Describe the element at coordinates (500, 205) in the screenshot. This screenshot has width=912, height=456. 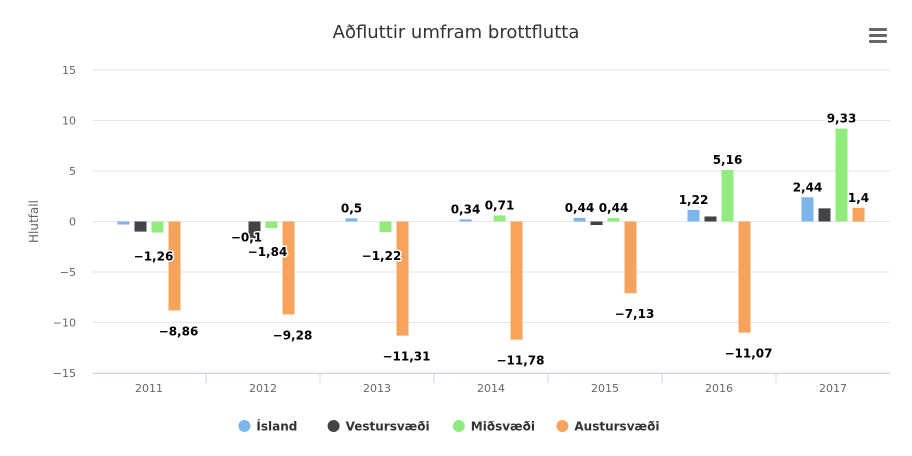
I see `data-label: 0,71` at that location.